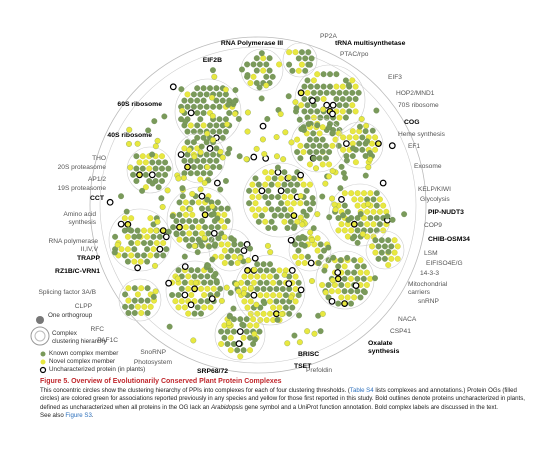 The image size is (554, 450). What do you see at coordinates (78, 416) in the screenshot?
I see `link: Figure S3` at bounding box center [78, 416].